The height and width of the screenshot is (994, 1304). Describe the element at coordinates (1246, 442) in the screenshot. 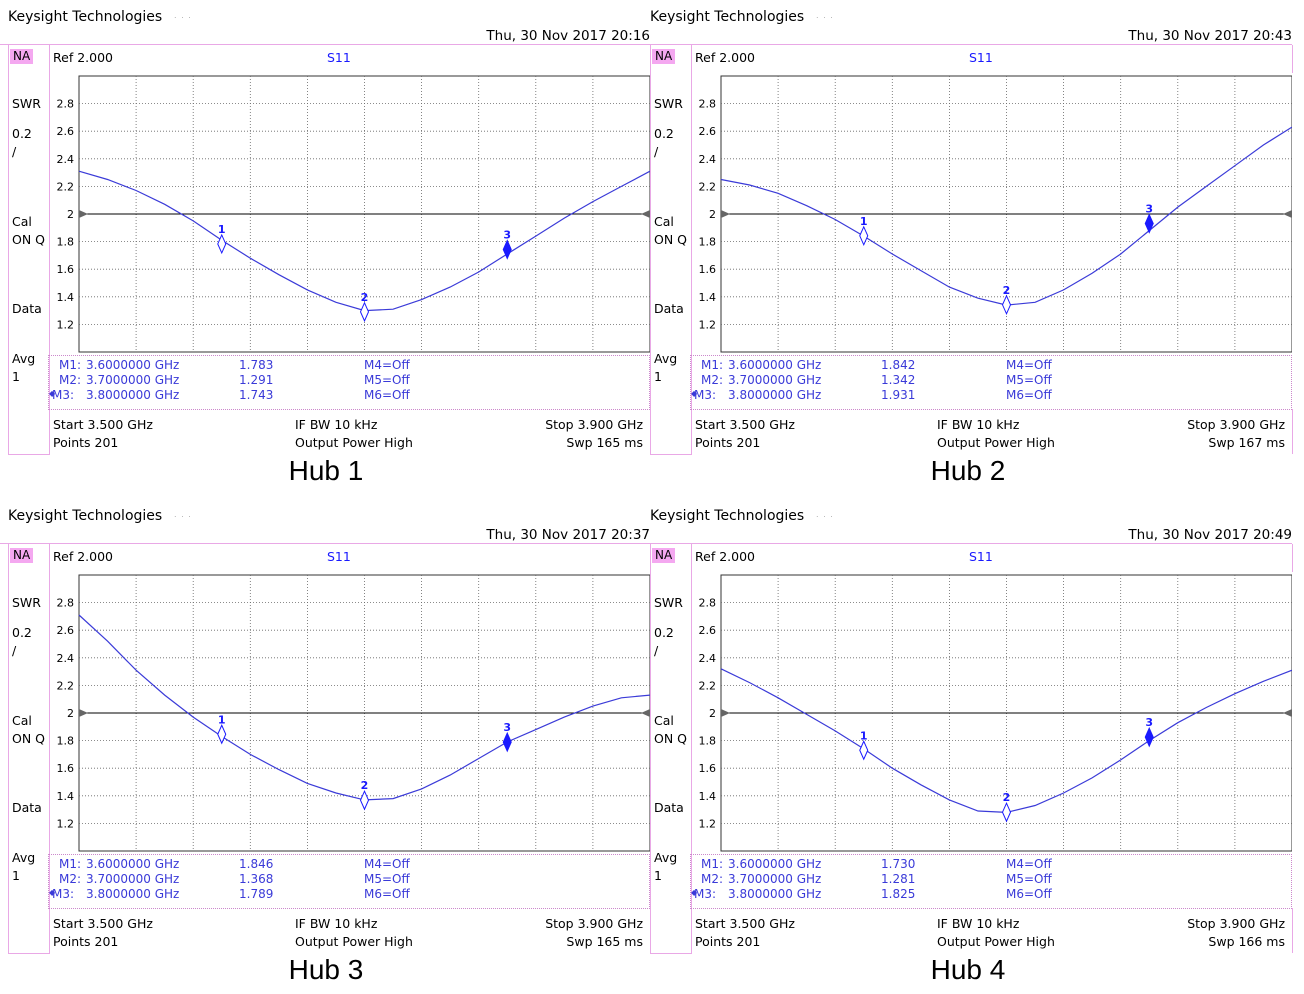

I see `sweep-time: Swp 167 ms` at that location.